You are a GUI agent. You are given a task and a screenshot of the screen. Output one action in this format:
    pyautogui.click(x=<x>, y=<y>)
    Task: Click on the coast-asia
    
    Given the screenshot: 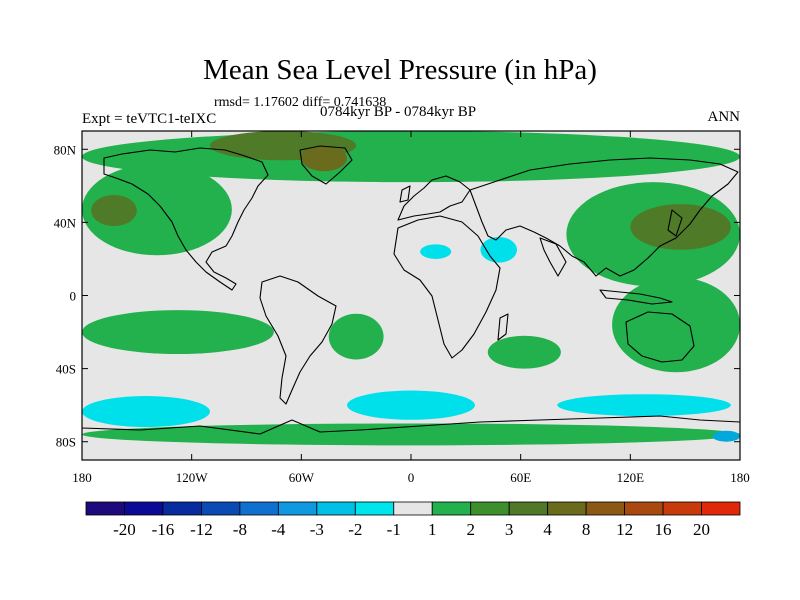 What is the action you would take?
    pyautogui.click(x=604, y=217)
    